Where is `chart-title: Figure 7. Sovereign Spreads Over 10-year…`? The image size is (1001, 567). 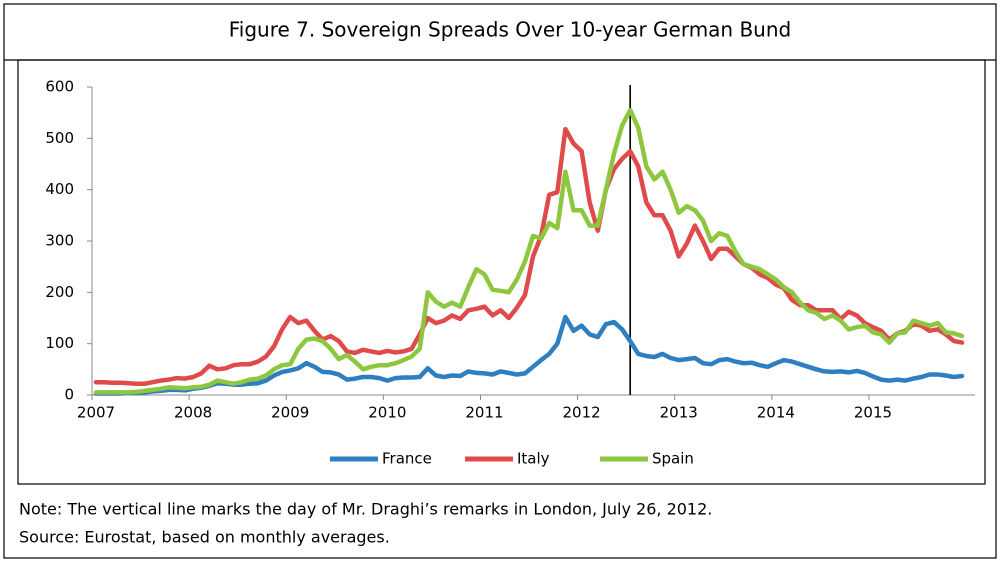 chart-title: Figure 7. Sovereign Spreads Over 10-year… is located at coordinates (510, 30).